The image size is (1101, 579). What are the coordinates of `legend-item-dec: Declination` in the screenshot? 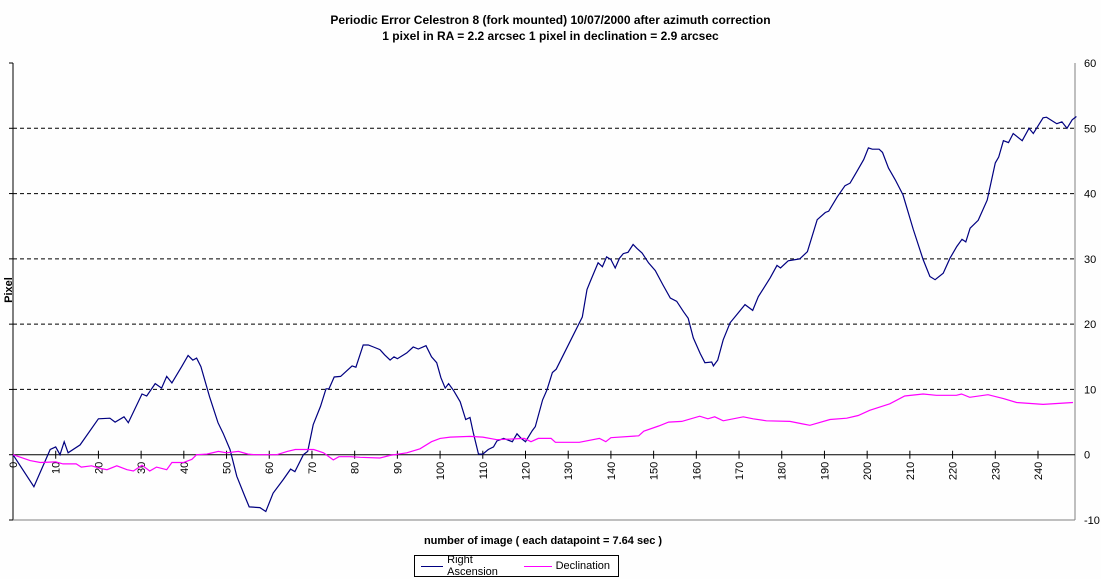 It's located at (566, 566).